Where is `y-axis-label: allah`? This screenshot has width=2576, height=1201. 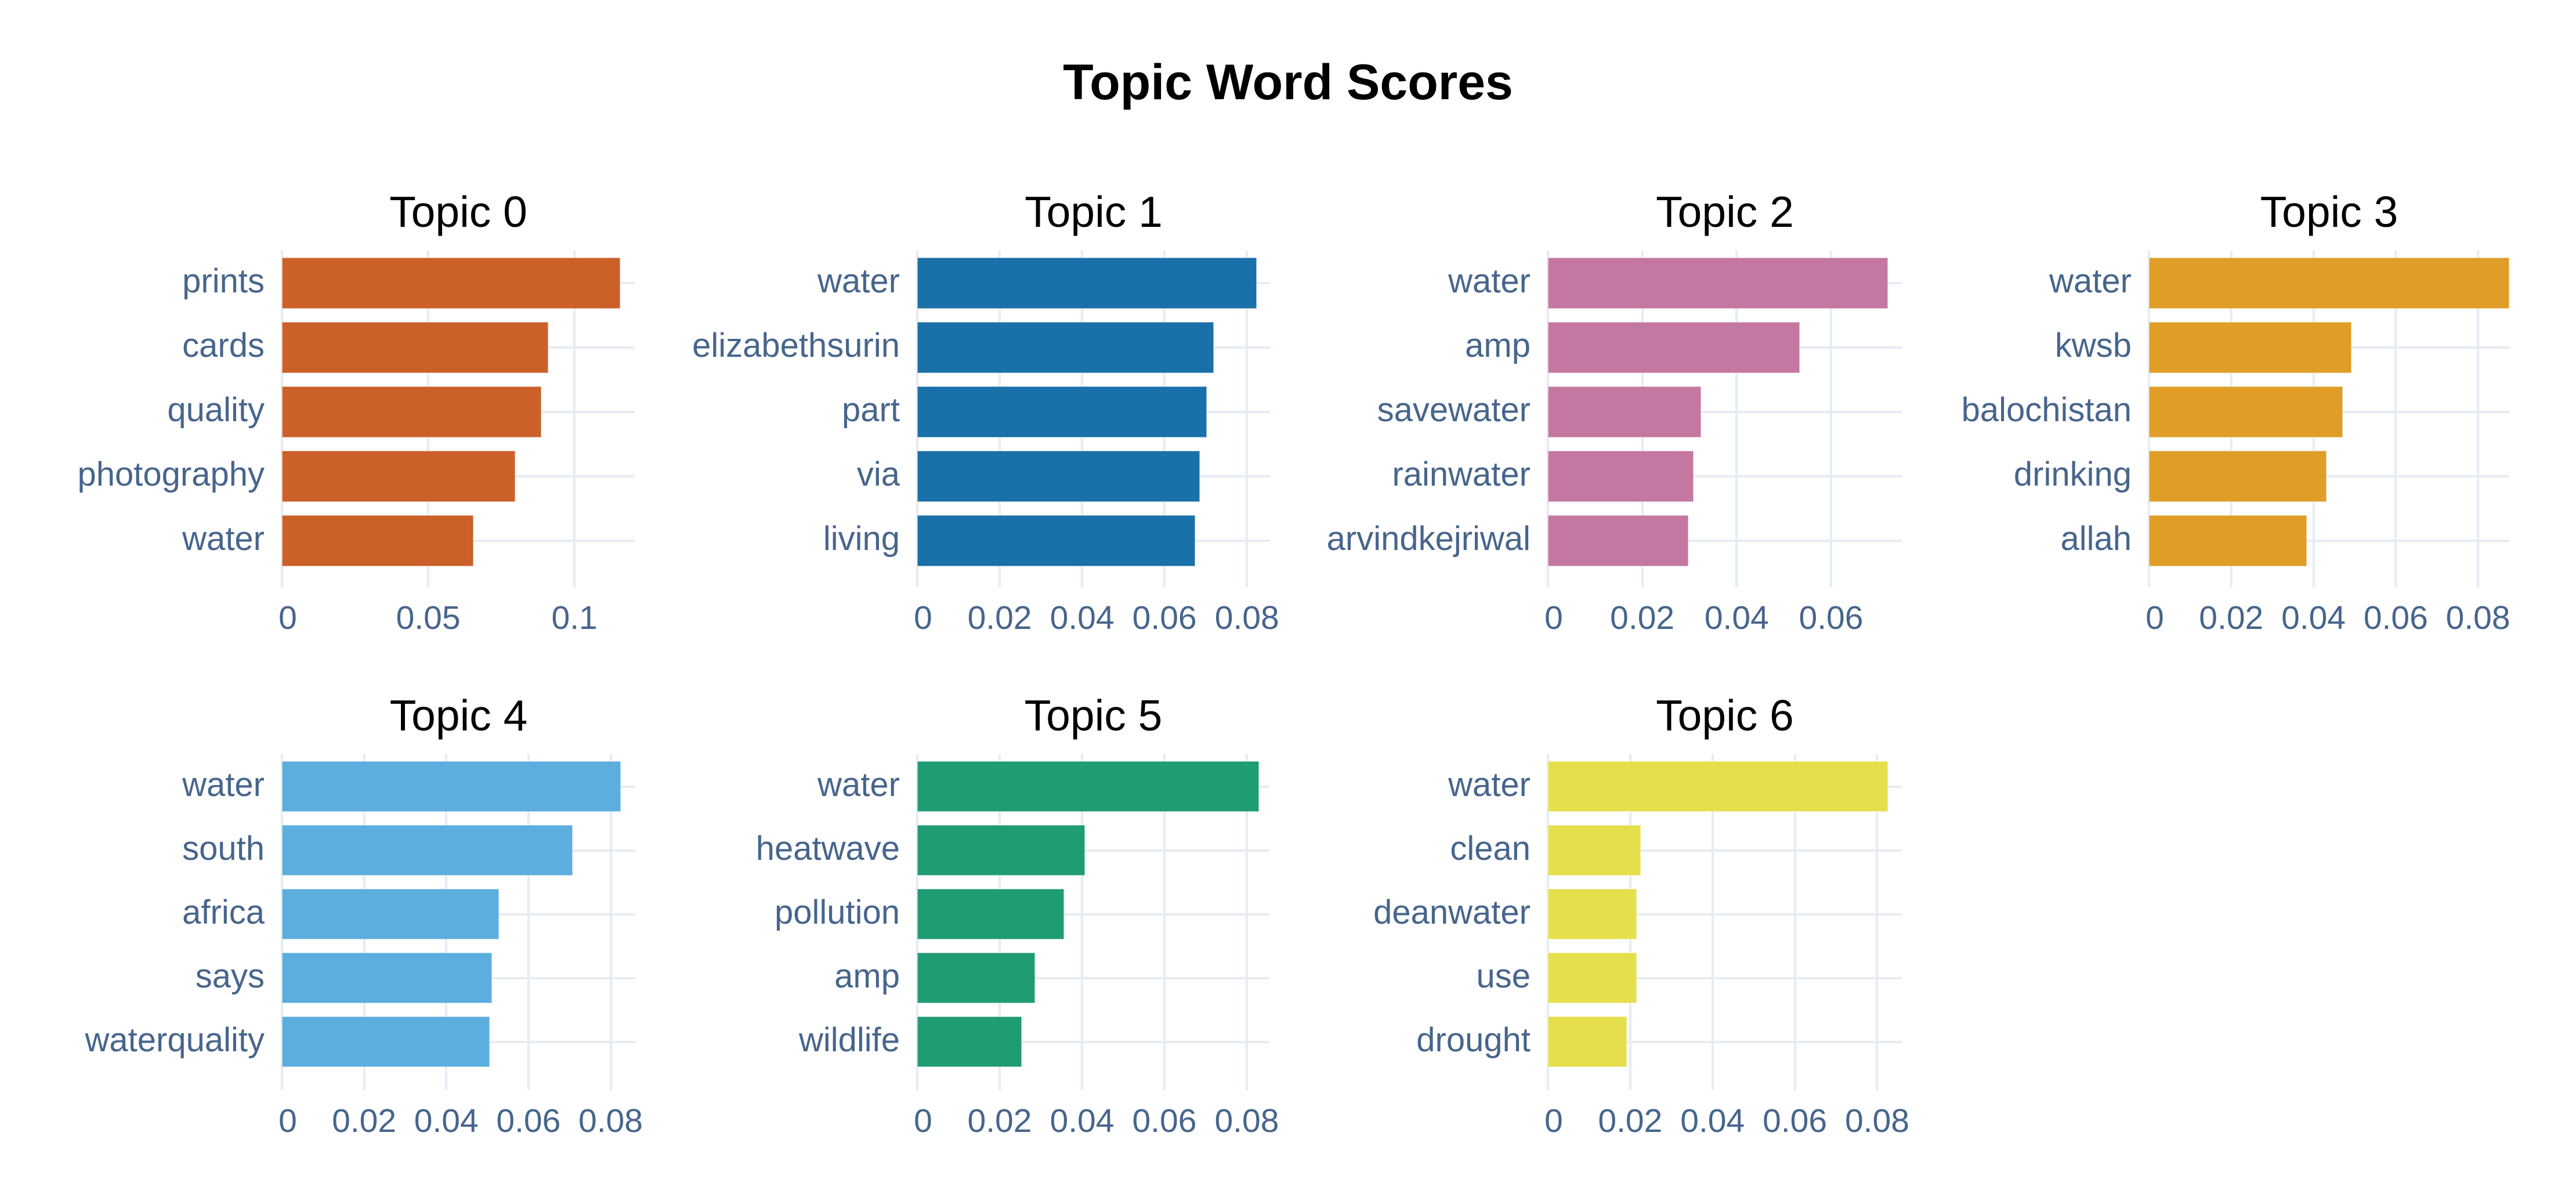 y-axis-label: allah is located at coordinates (2096, 539).